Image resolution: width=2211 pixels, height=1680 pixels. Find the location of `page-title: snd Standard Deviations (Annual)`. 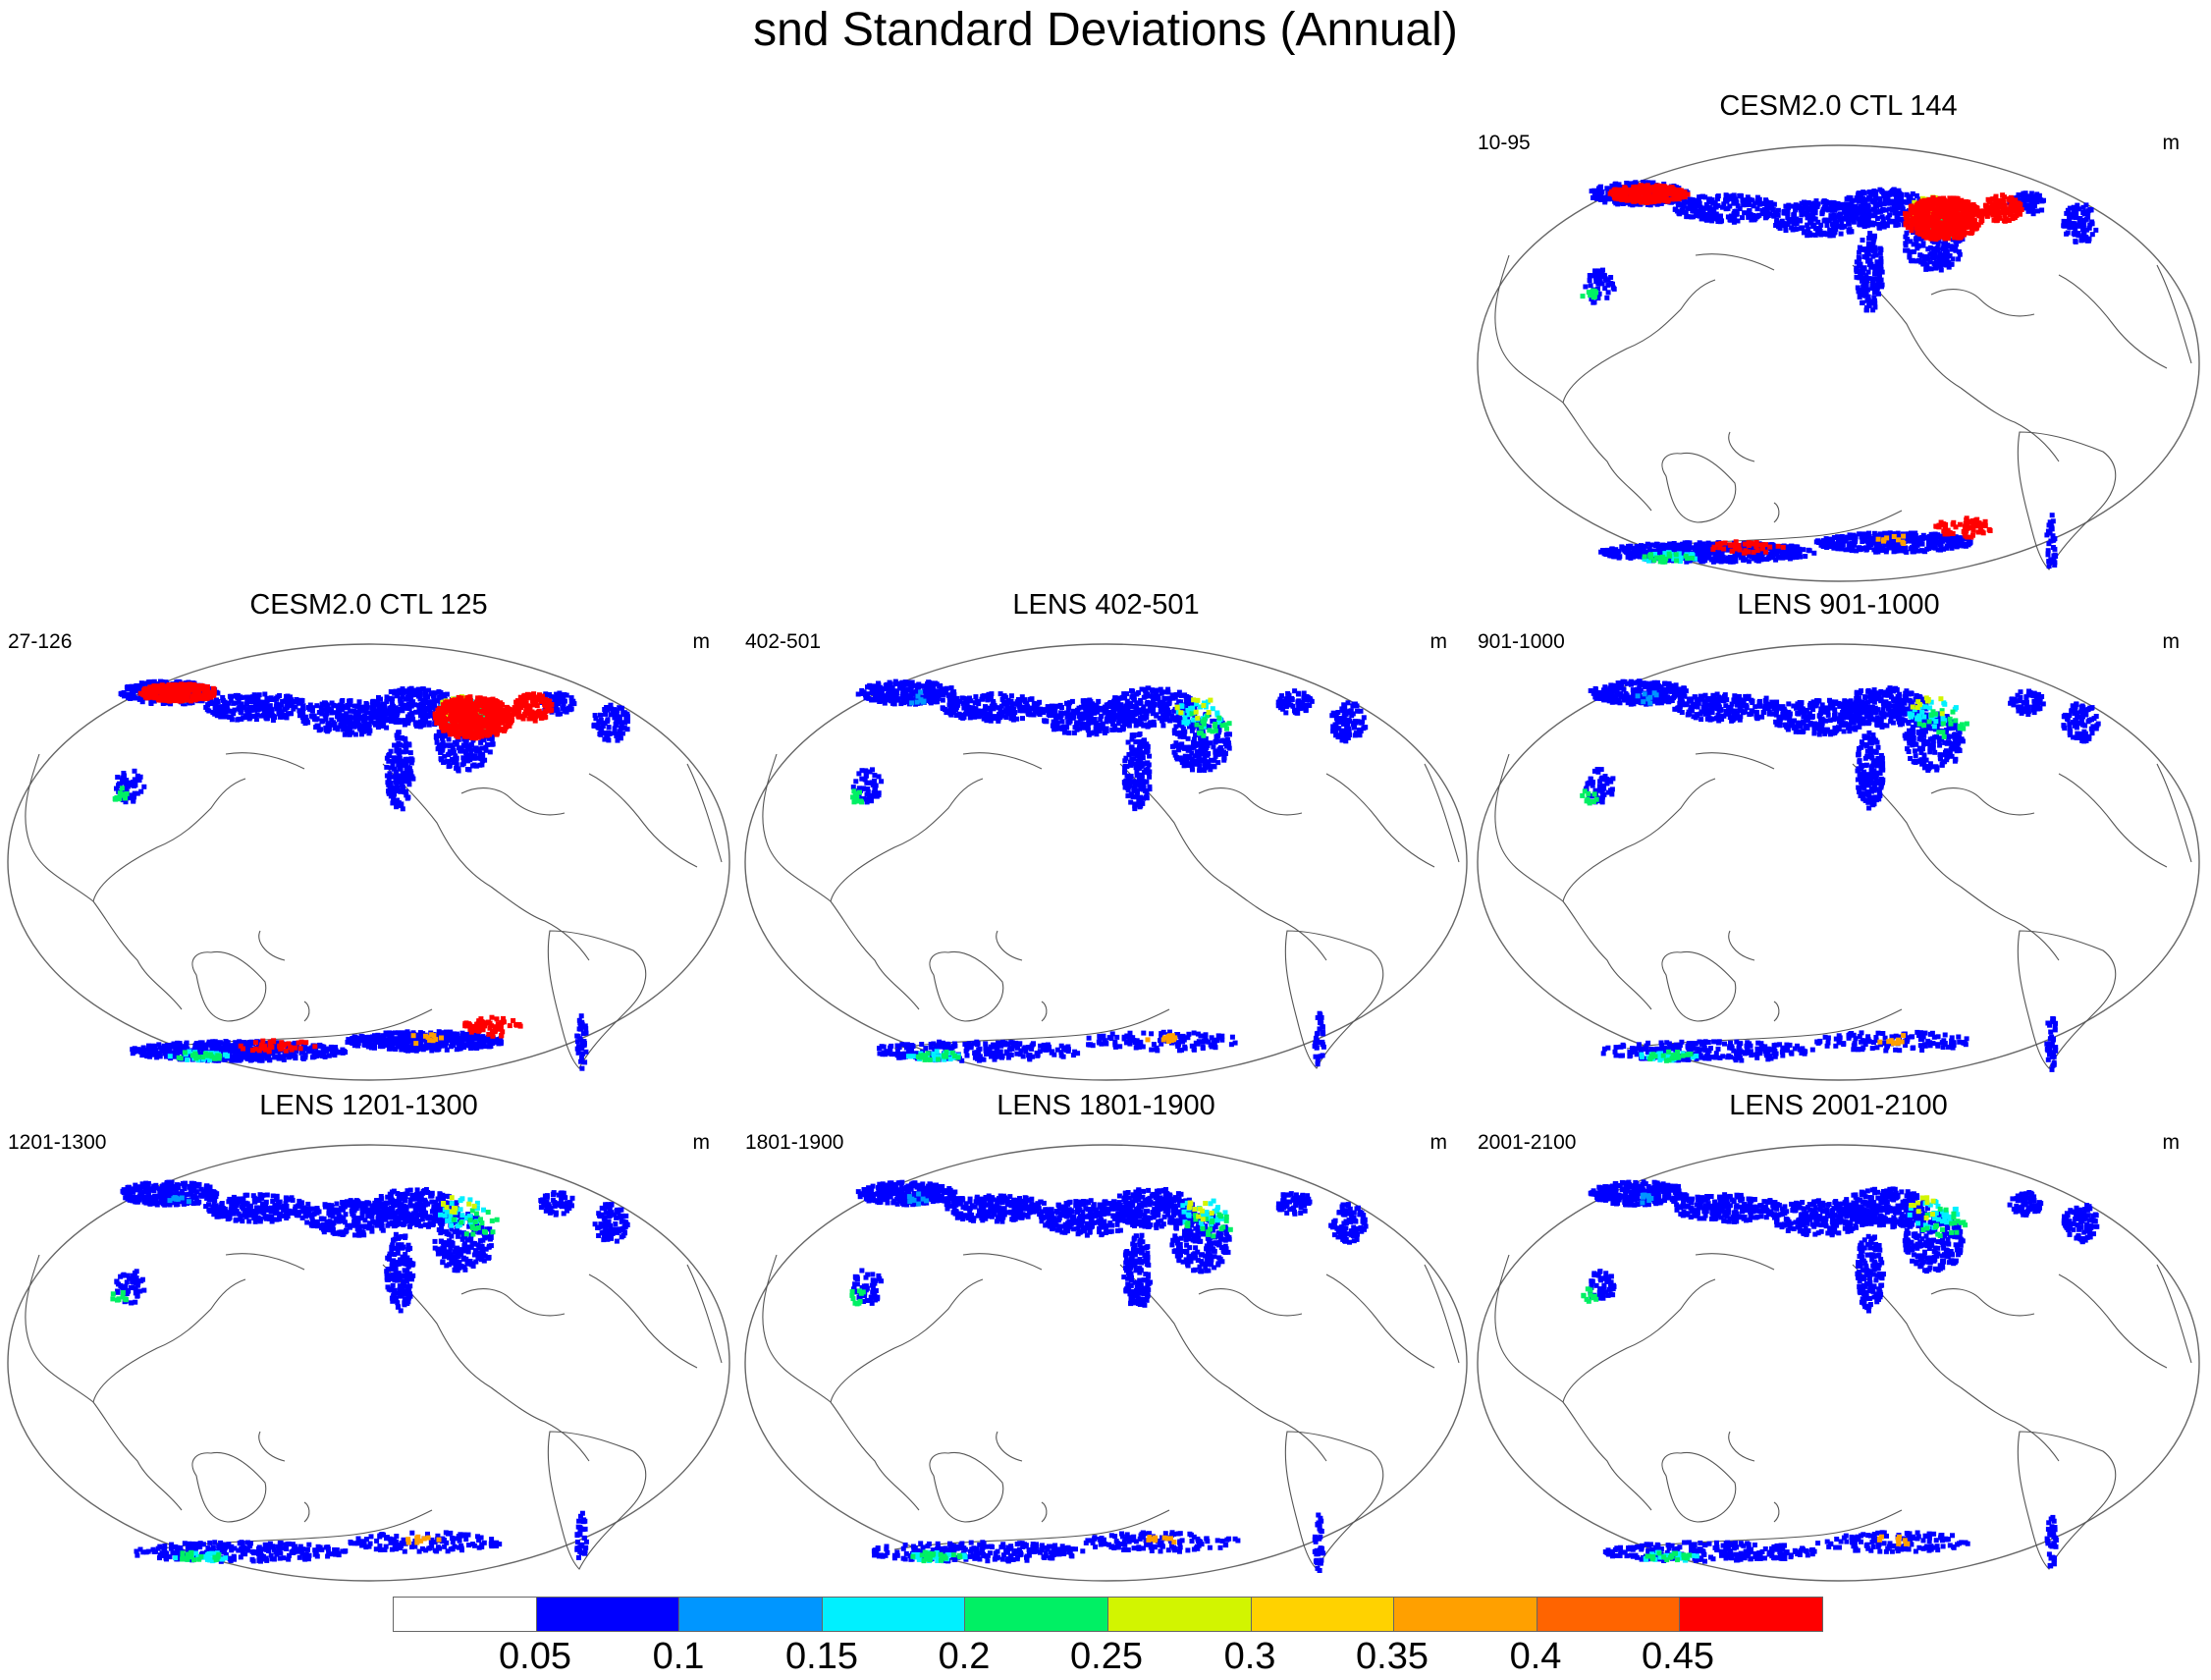

page-title: snd Standard Deviations (Annual) is located at coordinates (1105, 30).